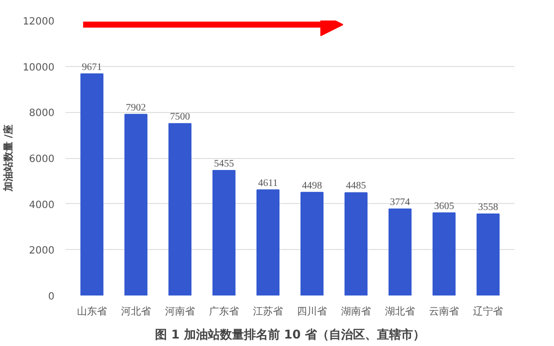 This screenshot has width=554, height=346. Describe the element at coordinates (356, 312) in the screenshot. I see `x-tick-label: 湖南省` at that location.